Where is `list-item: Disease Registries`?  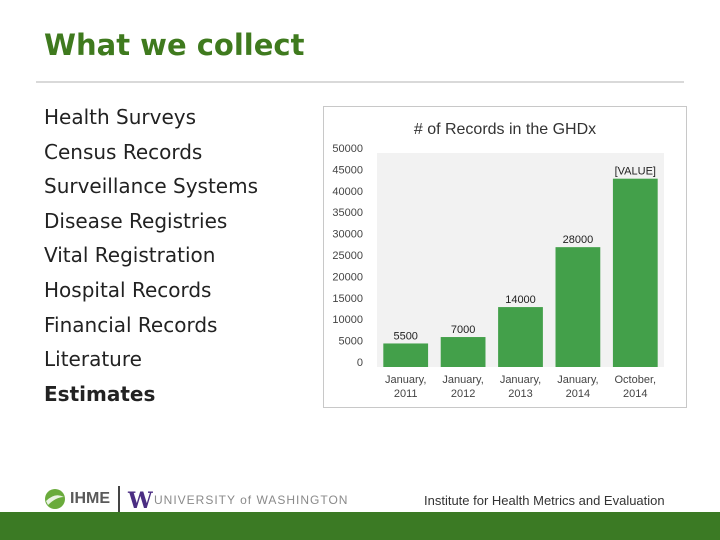
list-item: Disease Registries is located at coordinates (136, 220).